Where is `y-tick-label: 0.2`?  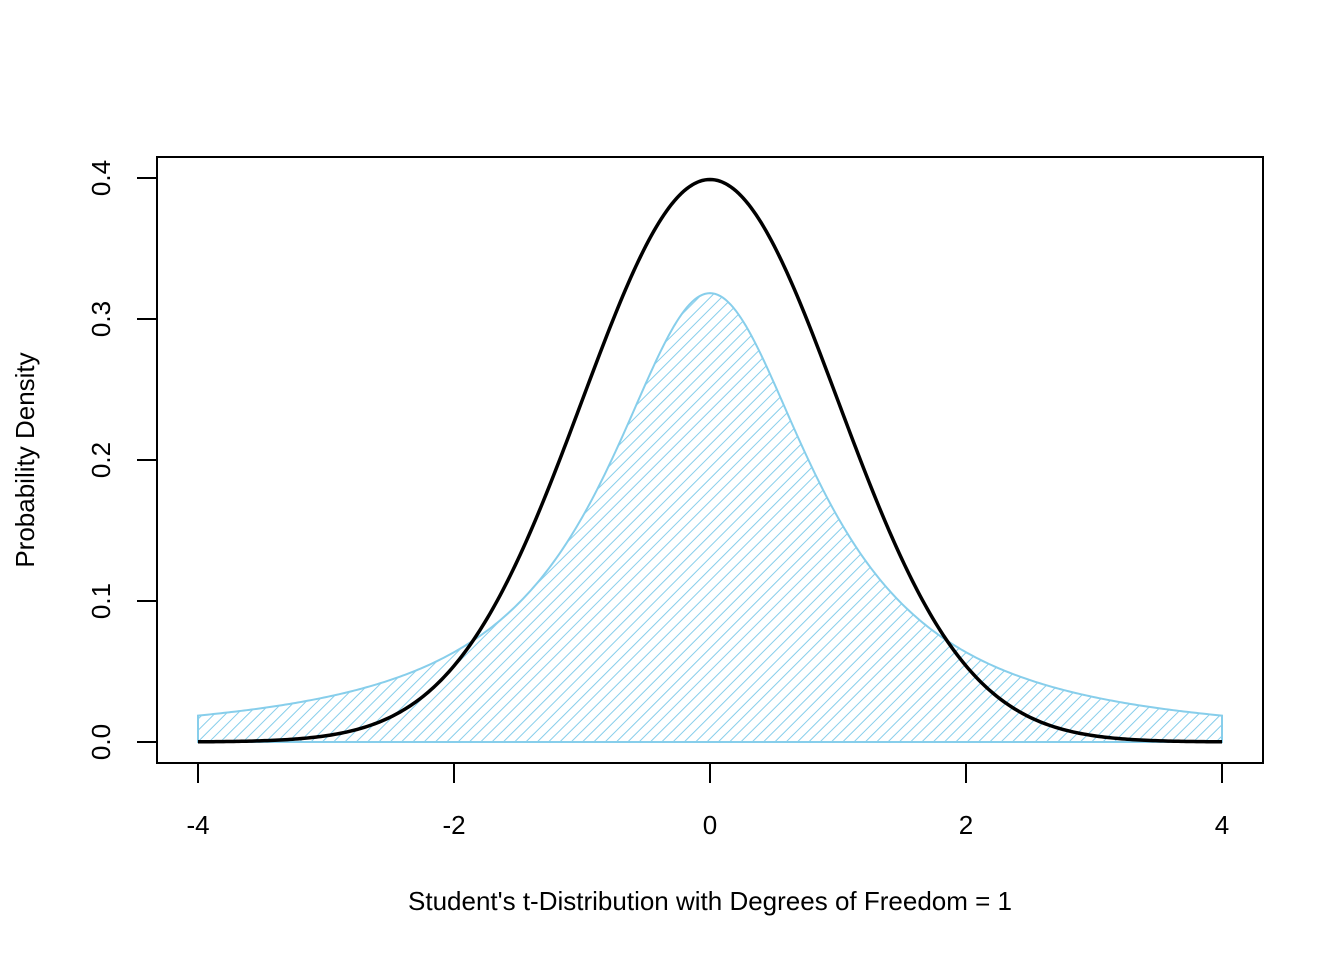
y-tick-label: 0.2 is located at coordinates (101, 460).